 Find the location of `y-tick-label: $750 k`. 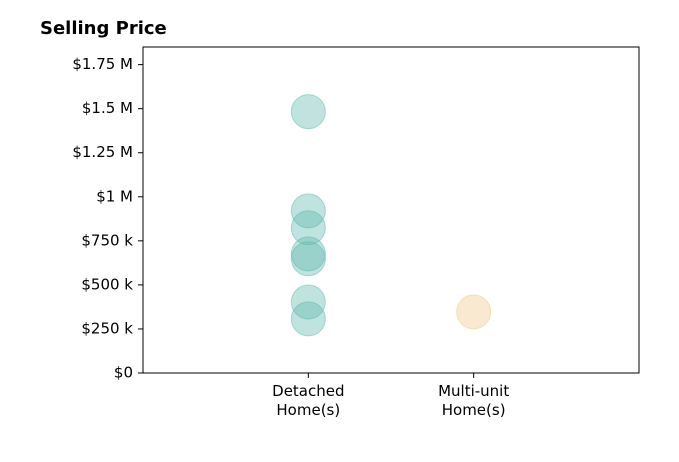

y-tick-label: $750 k is located at coordinates (107, 240).